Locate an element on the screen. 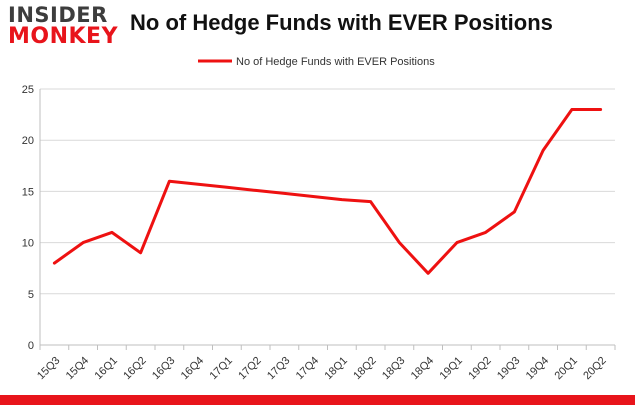  x-tick-label: 19Q4 is located at coordinates (538, 369).